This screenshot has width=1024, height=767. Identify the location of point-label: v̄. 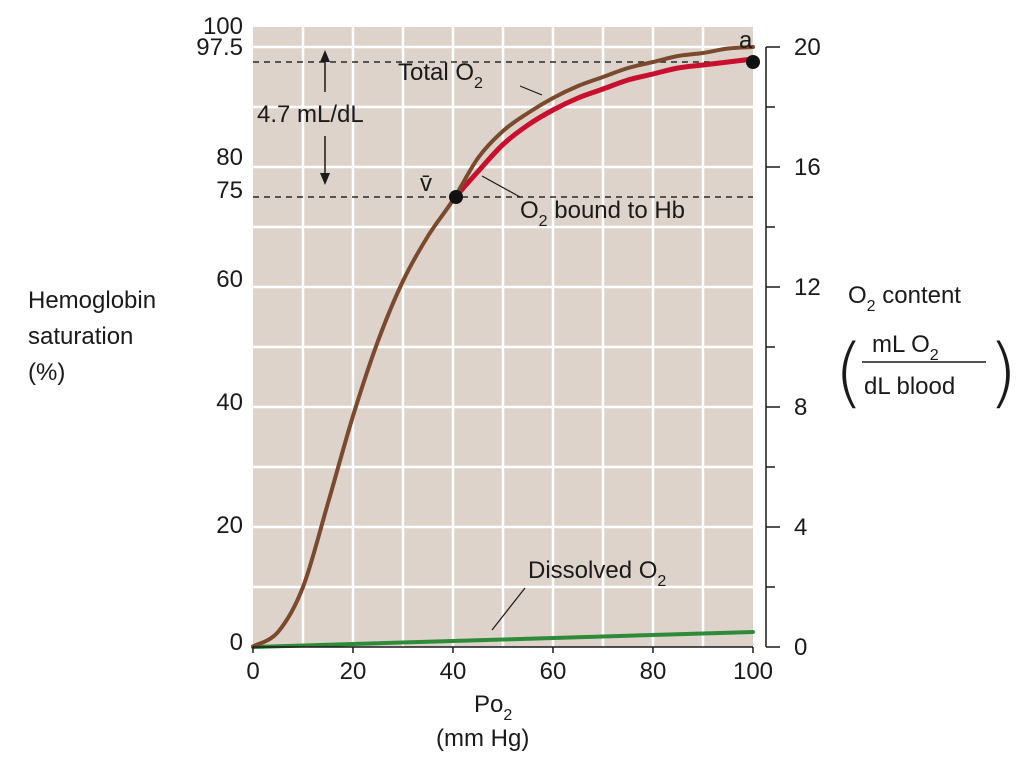
(426, 183).